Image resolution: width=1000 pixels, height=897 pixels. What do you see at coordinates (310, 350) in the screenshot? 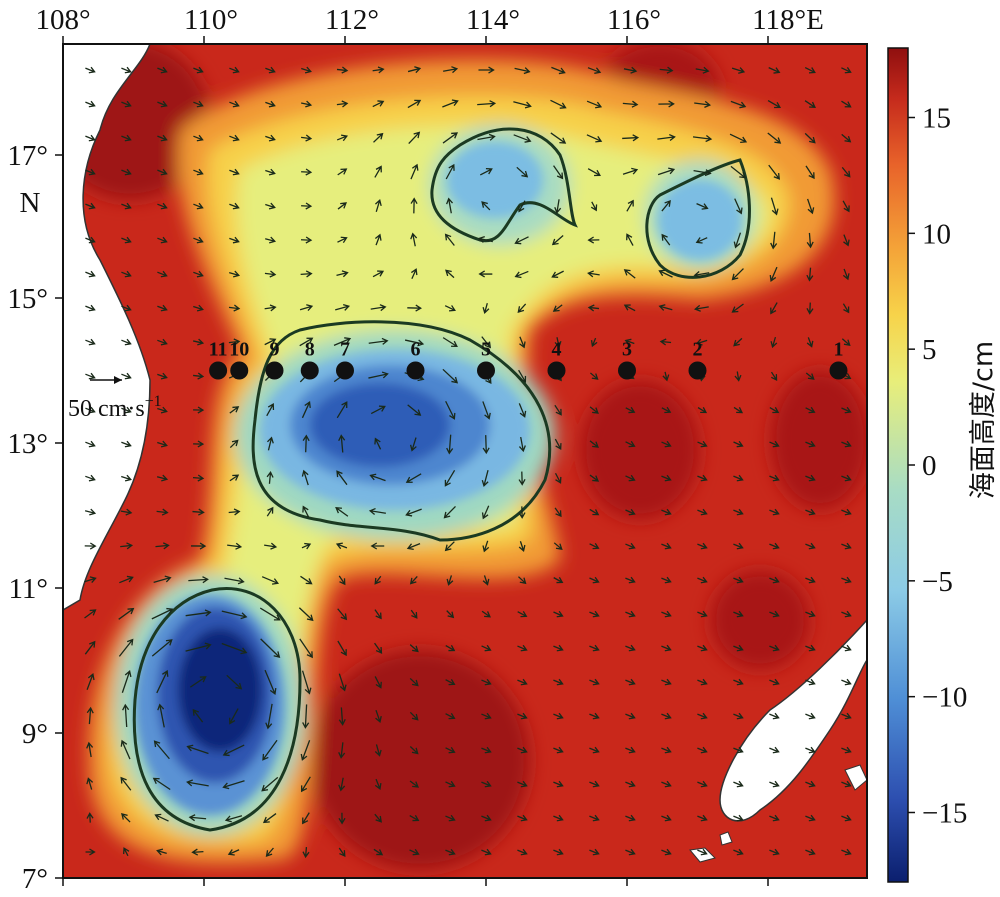
I see `station-label-8: 8` at bounding box center [310, 350].